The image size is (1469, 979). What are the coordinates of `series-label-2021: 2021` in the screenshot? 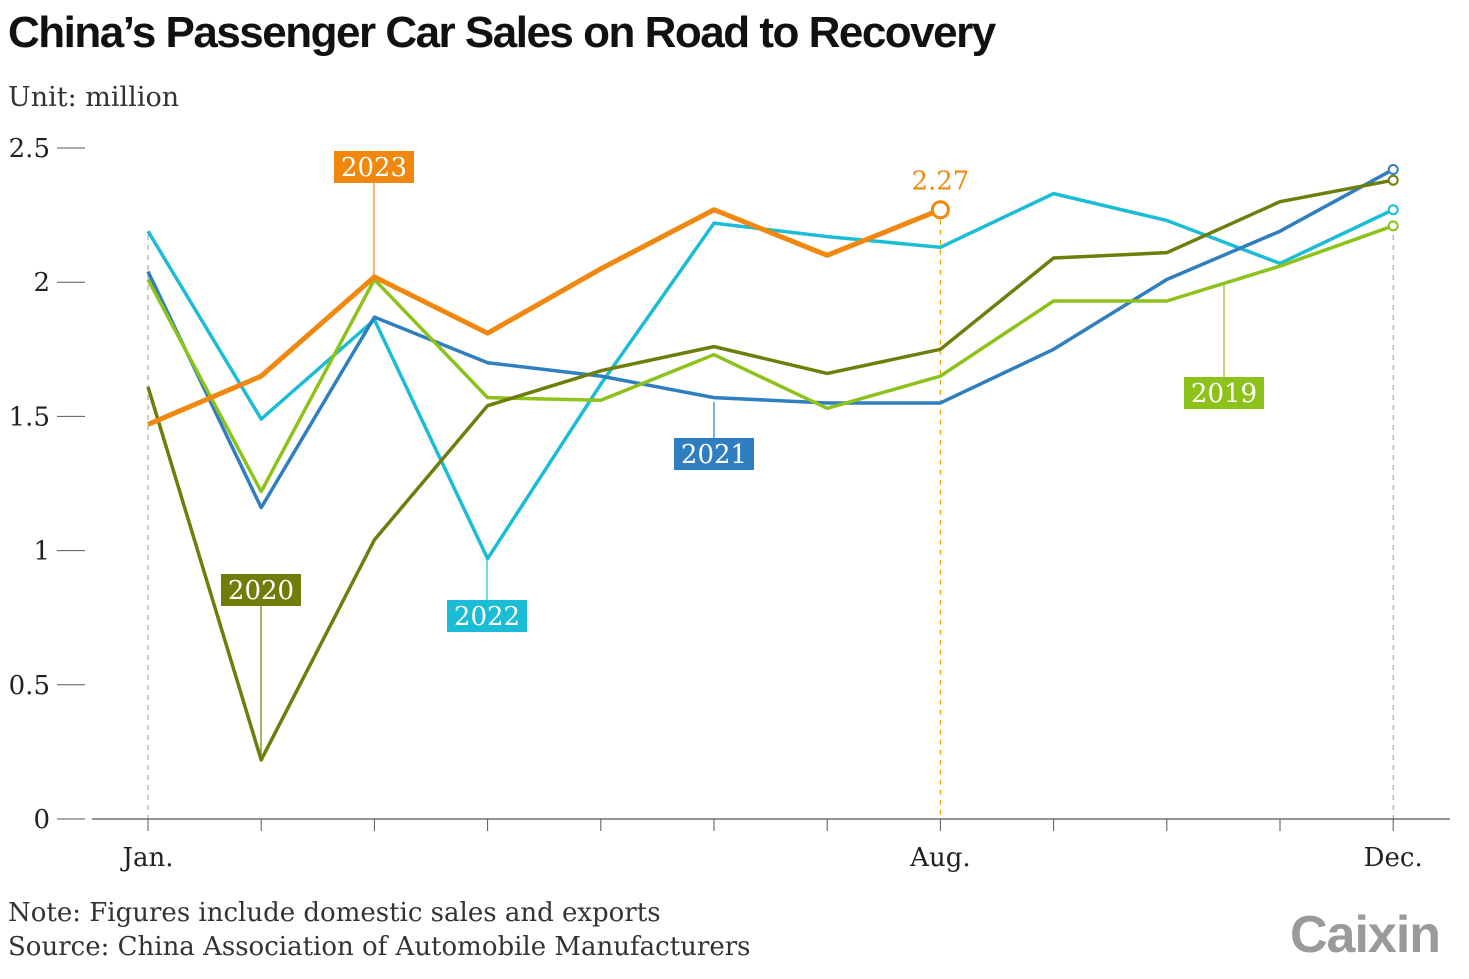 It's located at (714, 455).